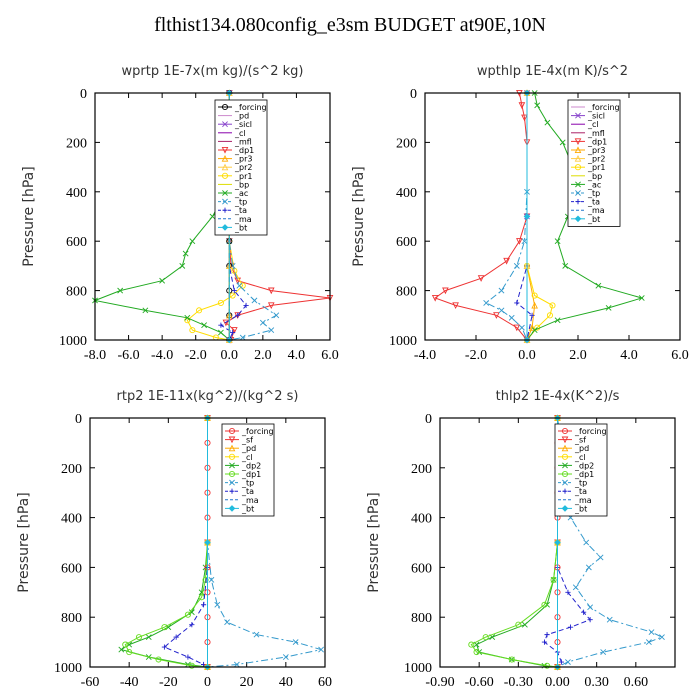  What do you see at coordinates (593, 193) in the screenshot?
I see `legend-entry: _tp` at bounding box center [593, 193].